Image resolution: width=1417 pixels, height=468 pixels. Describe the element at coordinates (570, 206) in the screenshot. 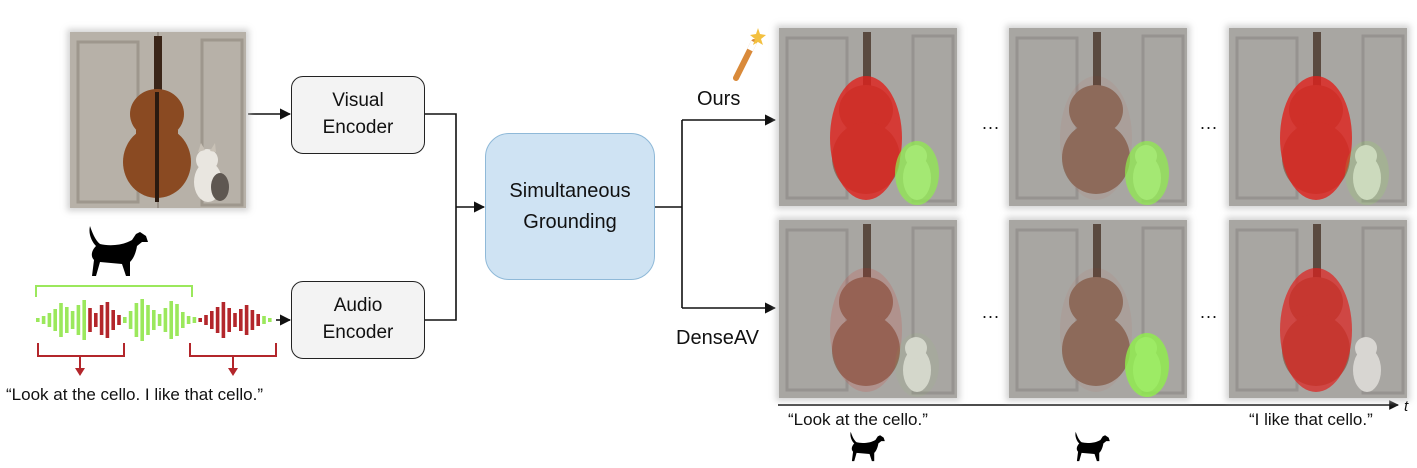

I see `simultaneous-grounding-box: Simultaneous Grounding` at that location.